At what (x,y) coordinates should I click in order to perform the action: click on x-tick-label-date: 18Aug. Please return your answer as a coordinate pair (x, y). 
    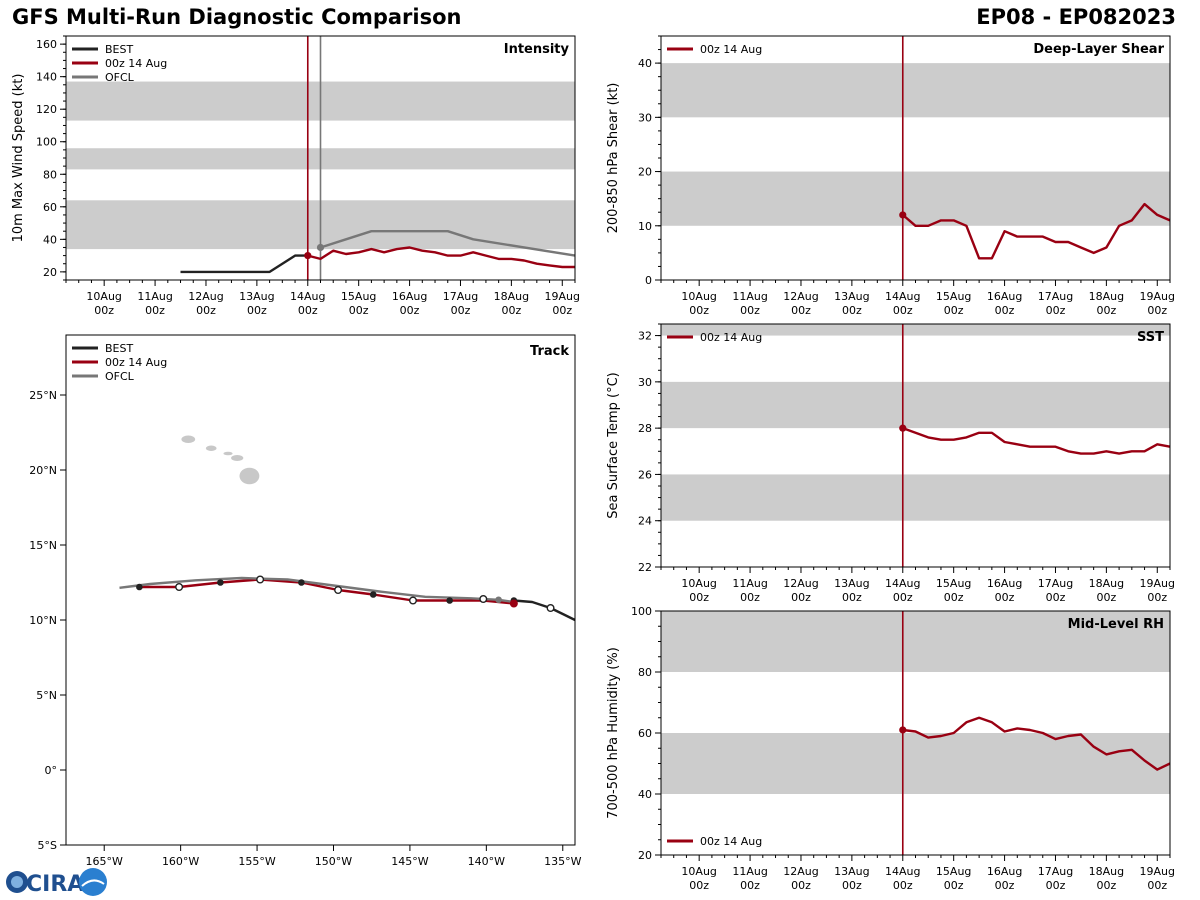
    Looking at the image, I should click on (1106, 871).